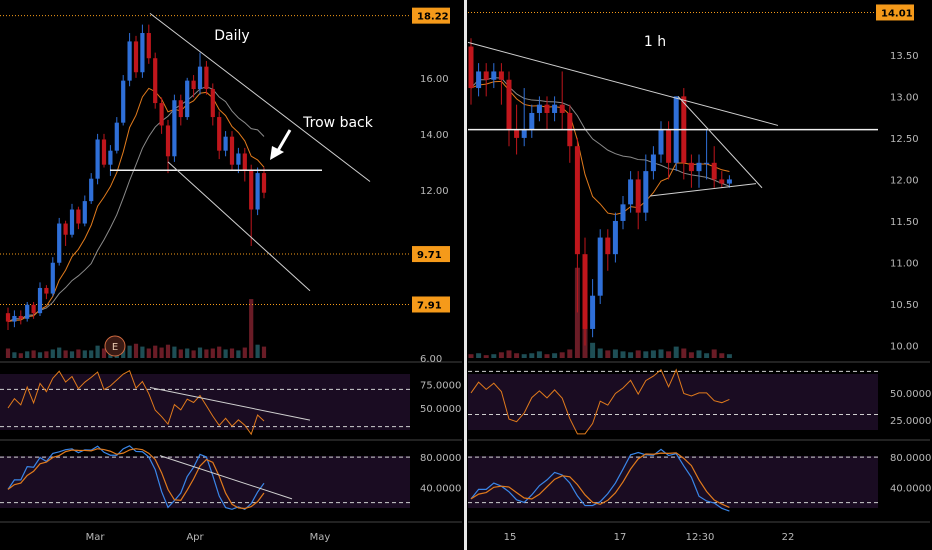  What do you see at coordinates (115, 346) in the screenshot?
I see `earnings-marker` at bounding box center [115, 346].